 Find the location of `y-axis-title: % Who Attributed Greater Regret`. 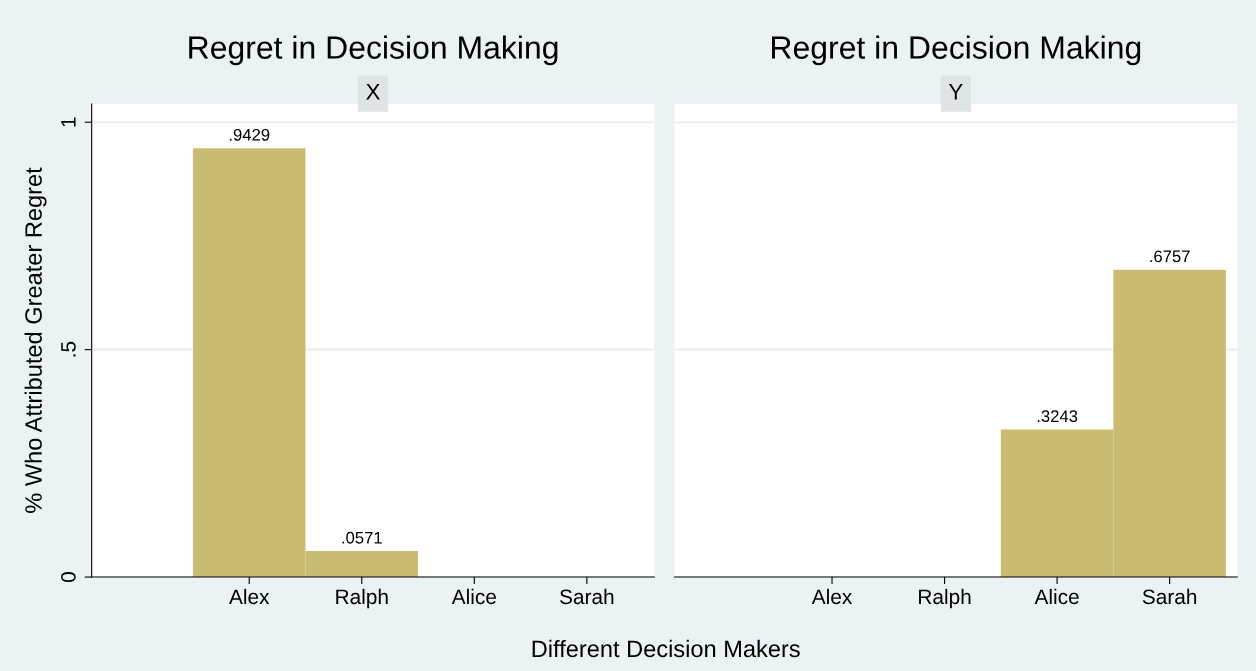

y-axis-title: % Who Attributed Greater Regret is located at coordinates (35, 340).